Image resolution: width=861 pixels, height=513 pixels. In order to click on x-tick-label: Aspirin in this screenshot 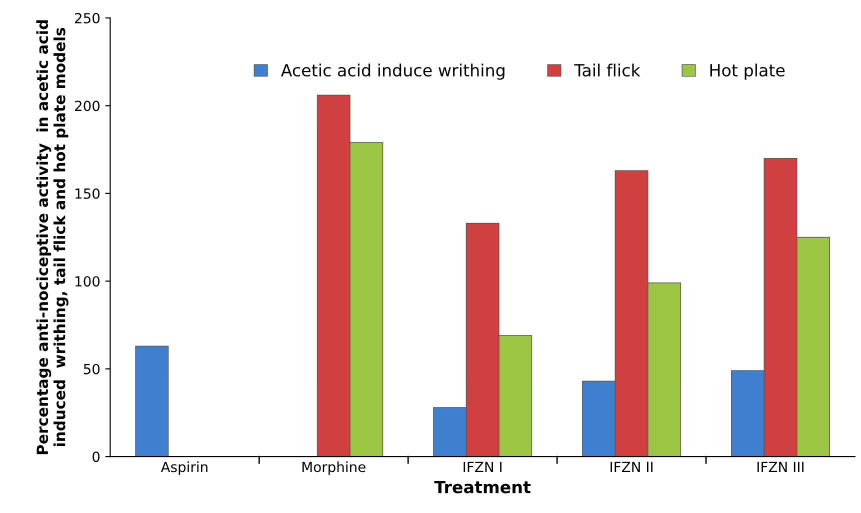, I will do `click(184, 468)`.